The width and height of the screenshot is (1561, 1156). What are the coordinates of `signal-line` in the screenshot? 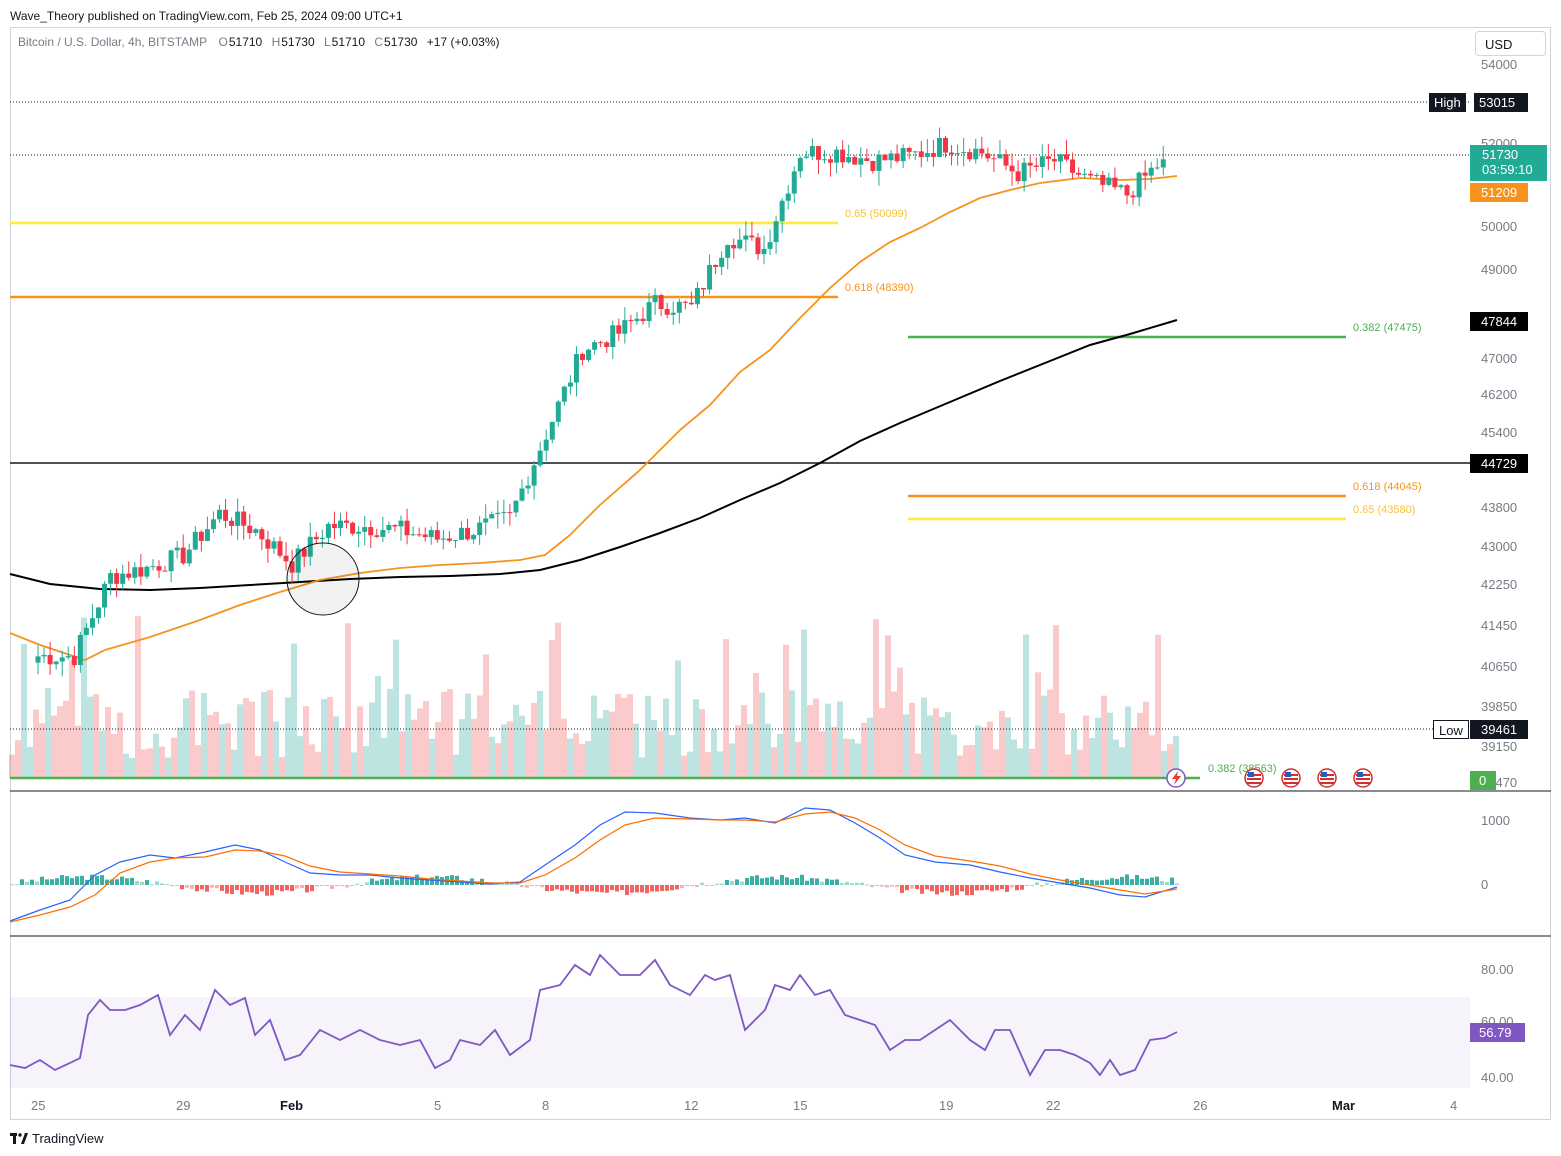 It's located at (593, 867).